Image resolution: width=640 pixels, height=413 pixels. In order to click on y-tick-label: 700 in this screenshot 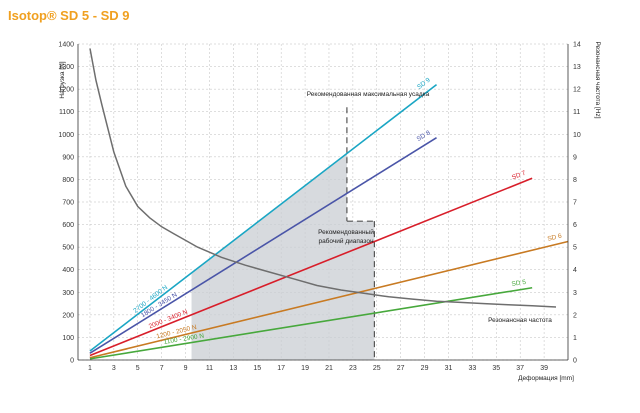, I will do `click(68, 203)`.